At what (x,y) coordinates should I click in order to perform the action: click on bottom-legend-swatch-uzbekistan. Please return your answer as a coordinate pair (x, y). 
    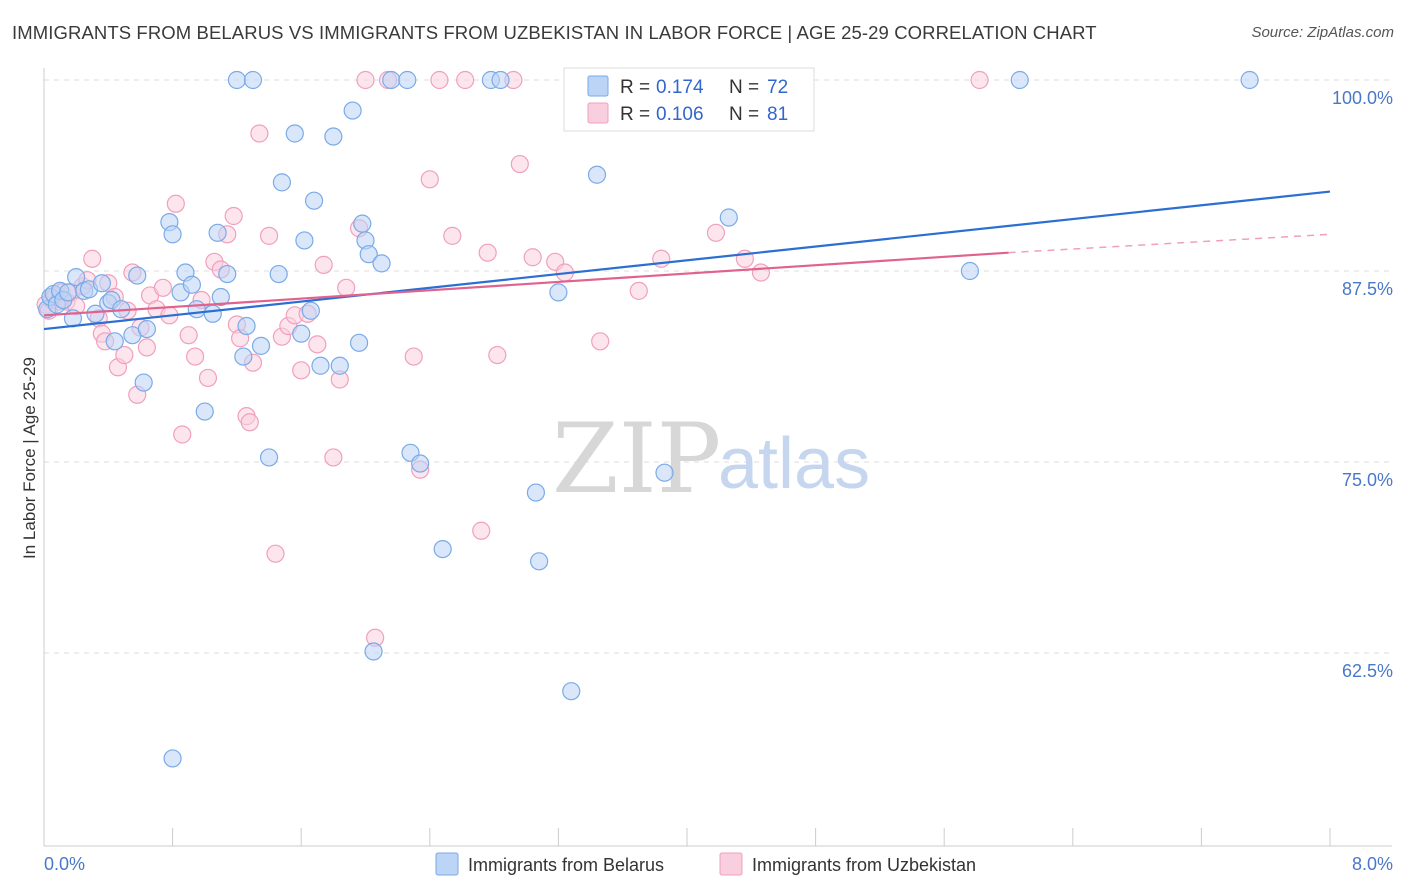
    Looking at the image, I should click on (731, 864).